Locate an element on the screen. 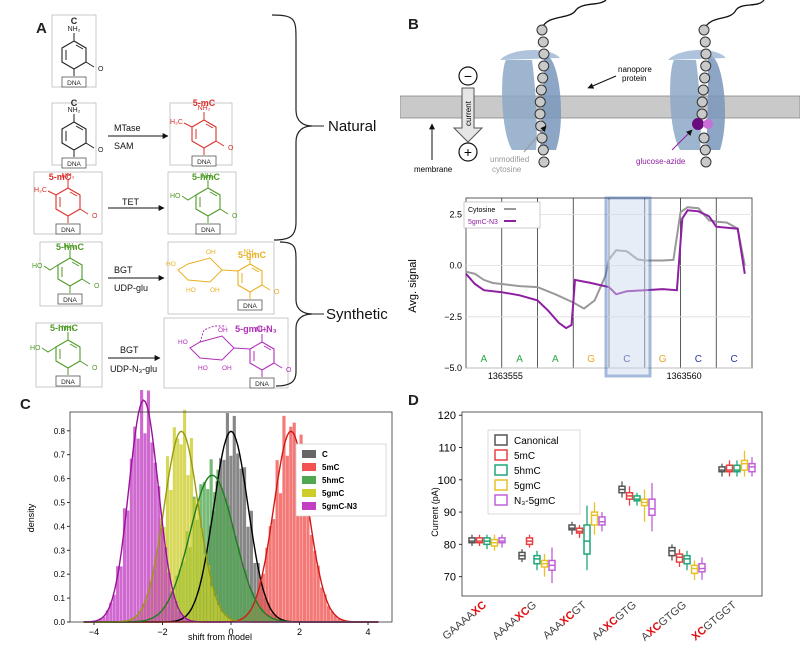  boxplot-ytick-label: 90 is located at coordinates (450, 513).